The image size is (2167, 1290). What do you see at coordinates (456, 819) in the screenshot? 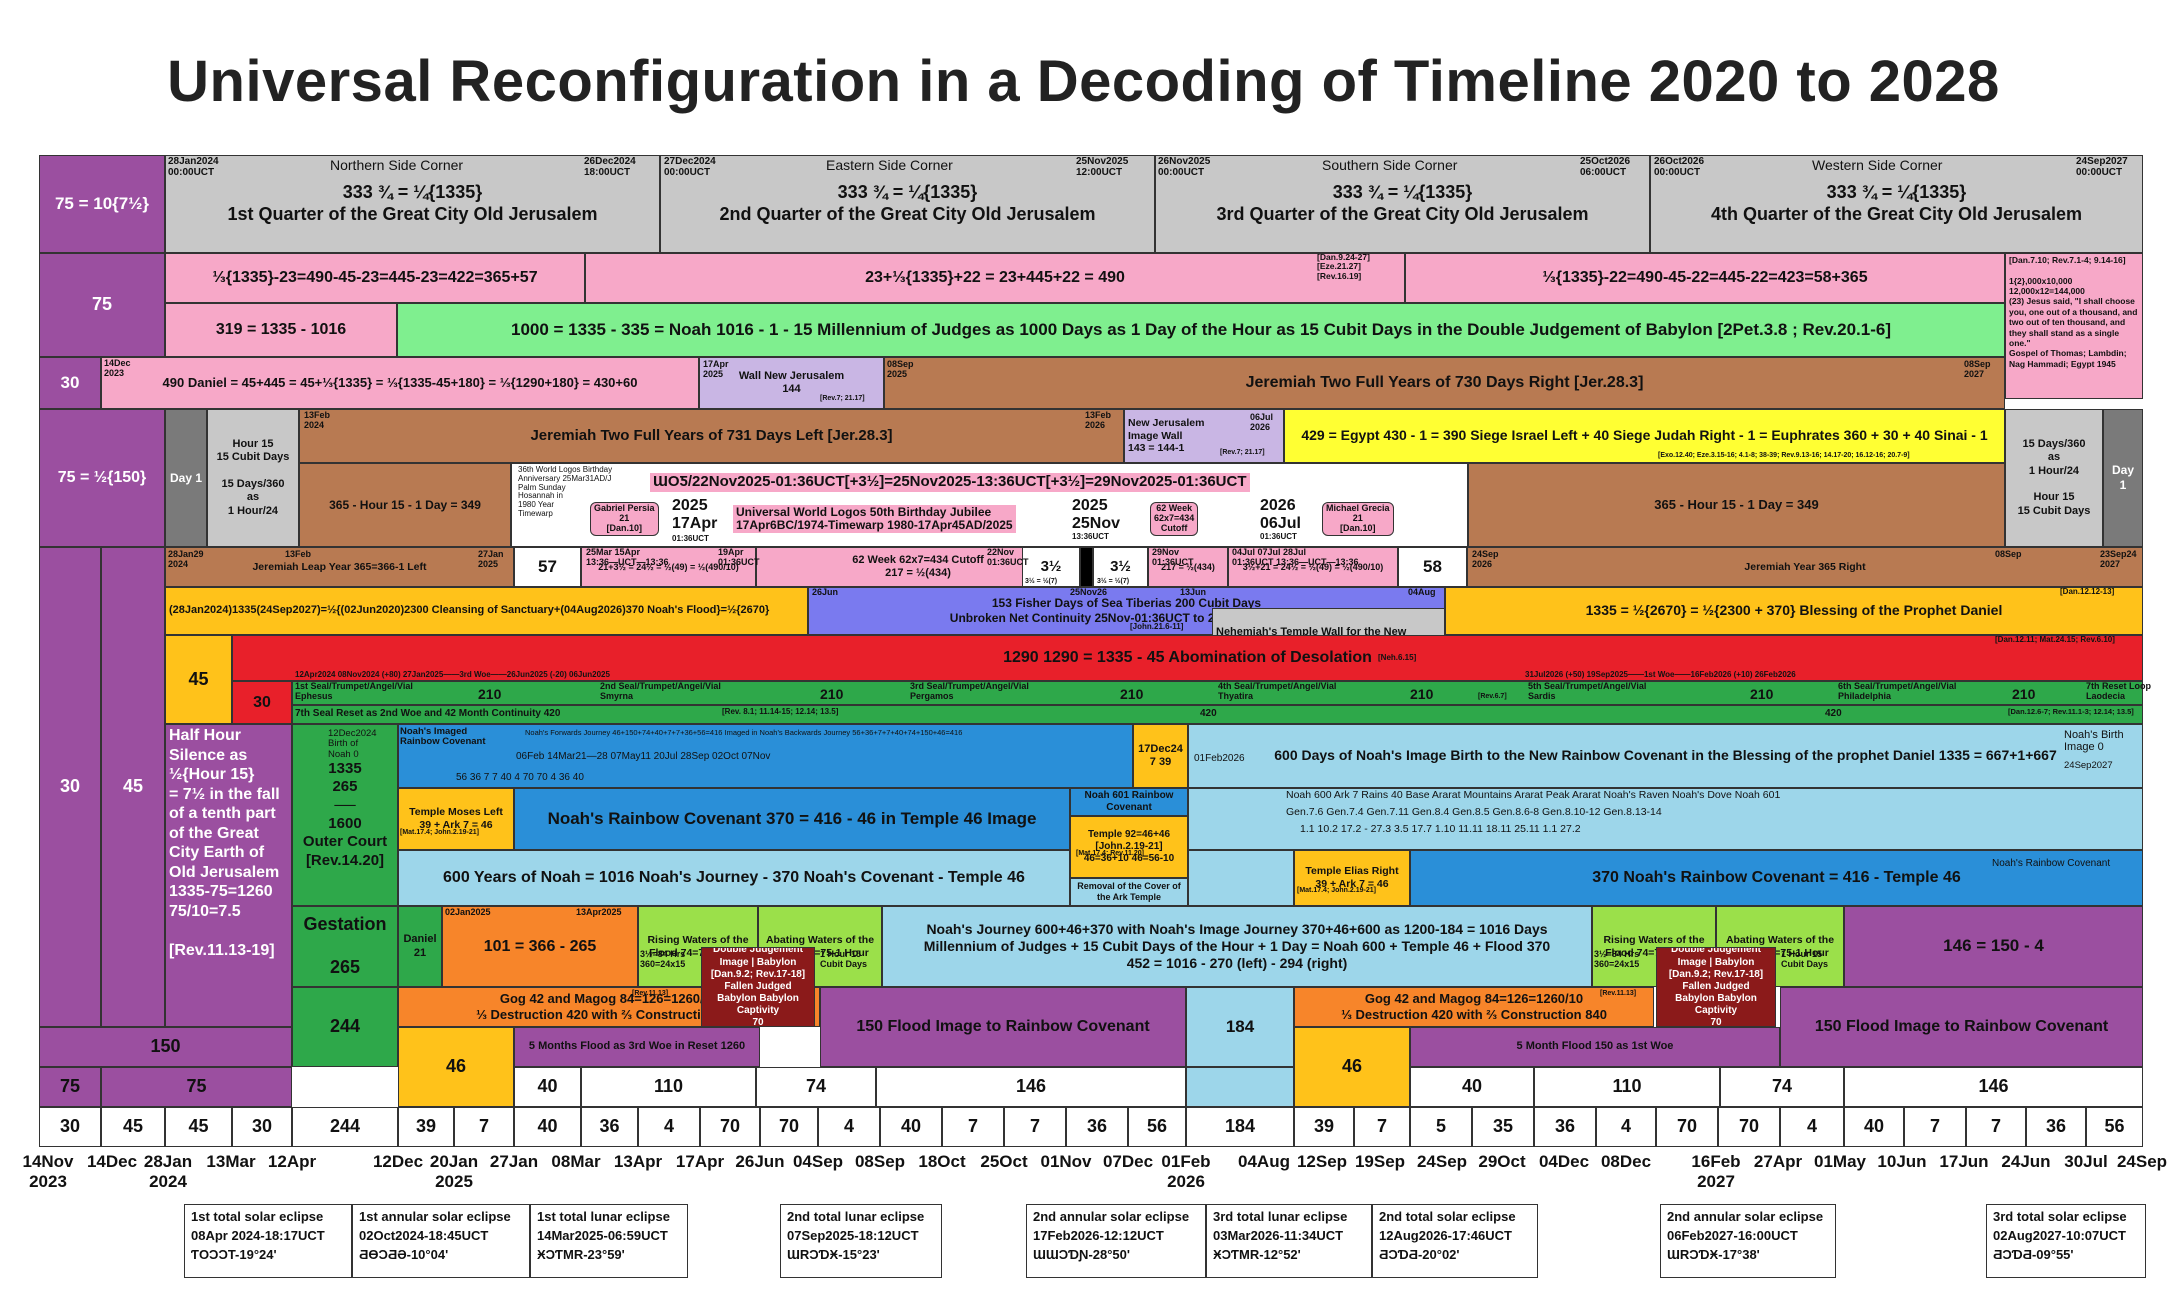
I see `timeline-cell: Temple Moses Left 39 + Ark 7 = 46` at bounding box center [456, 819].